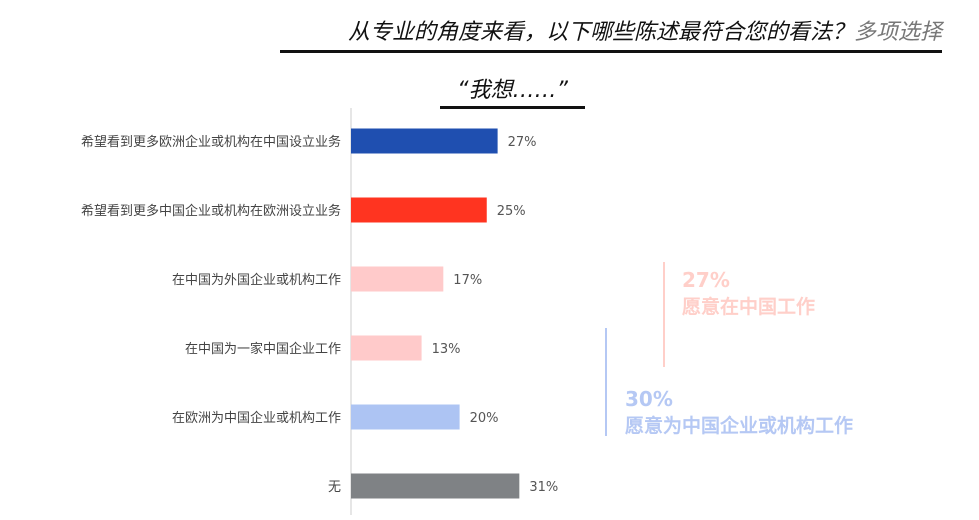 This screenshot has height=520, width=979. What do you see at coordinates (739, 426) in the screenshot?
I see `annotation-label: 愿意为中国企业或机构工作` at bounding box center [739, 426].